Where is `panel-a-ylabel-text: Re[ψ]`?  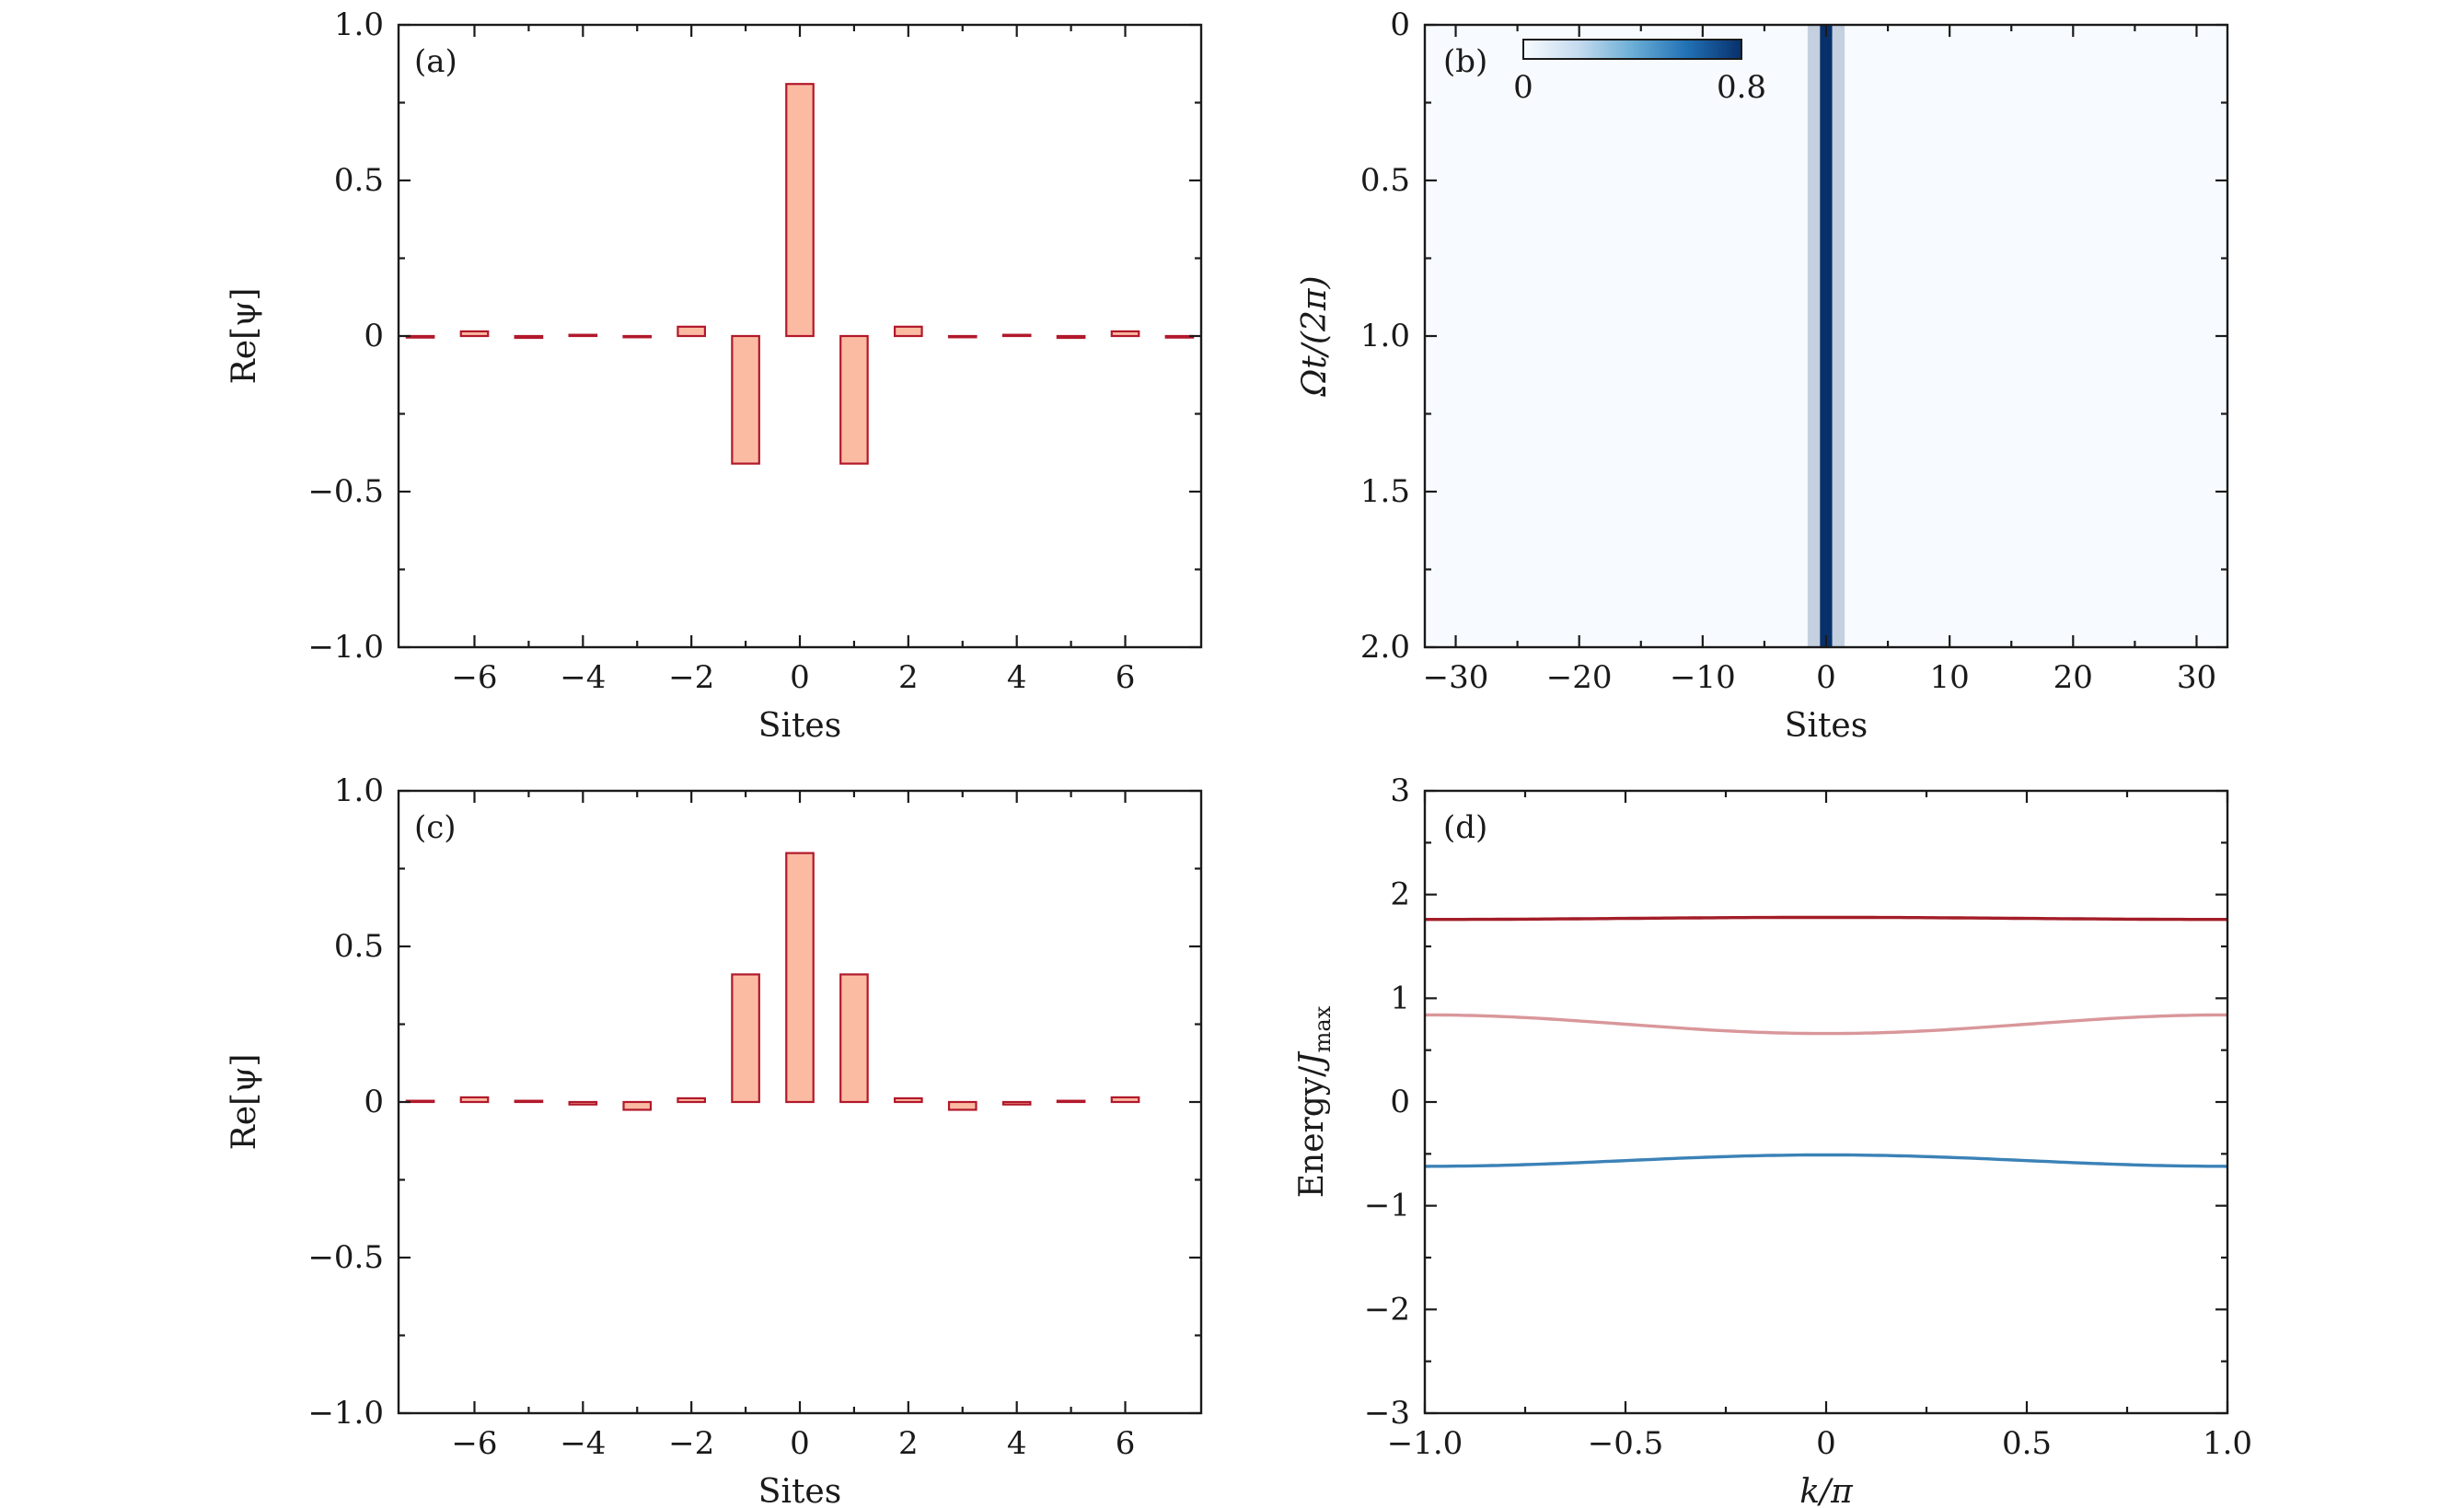 panel-a-ylabel-text: Re[ψ] is located at coordinates (244, 336).